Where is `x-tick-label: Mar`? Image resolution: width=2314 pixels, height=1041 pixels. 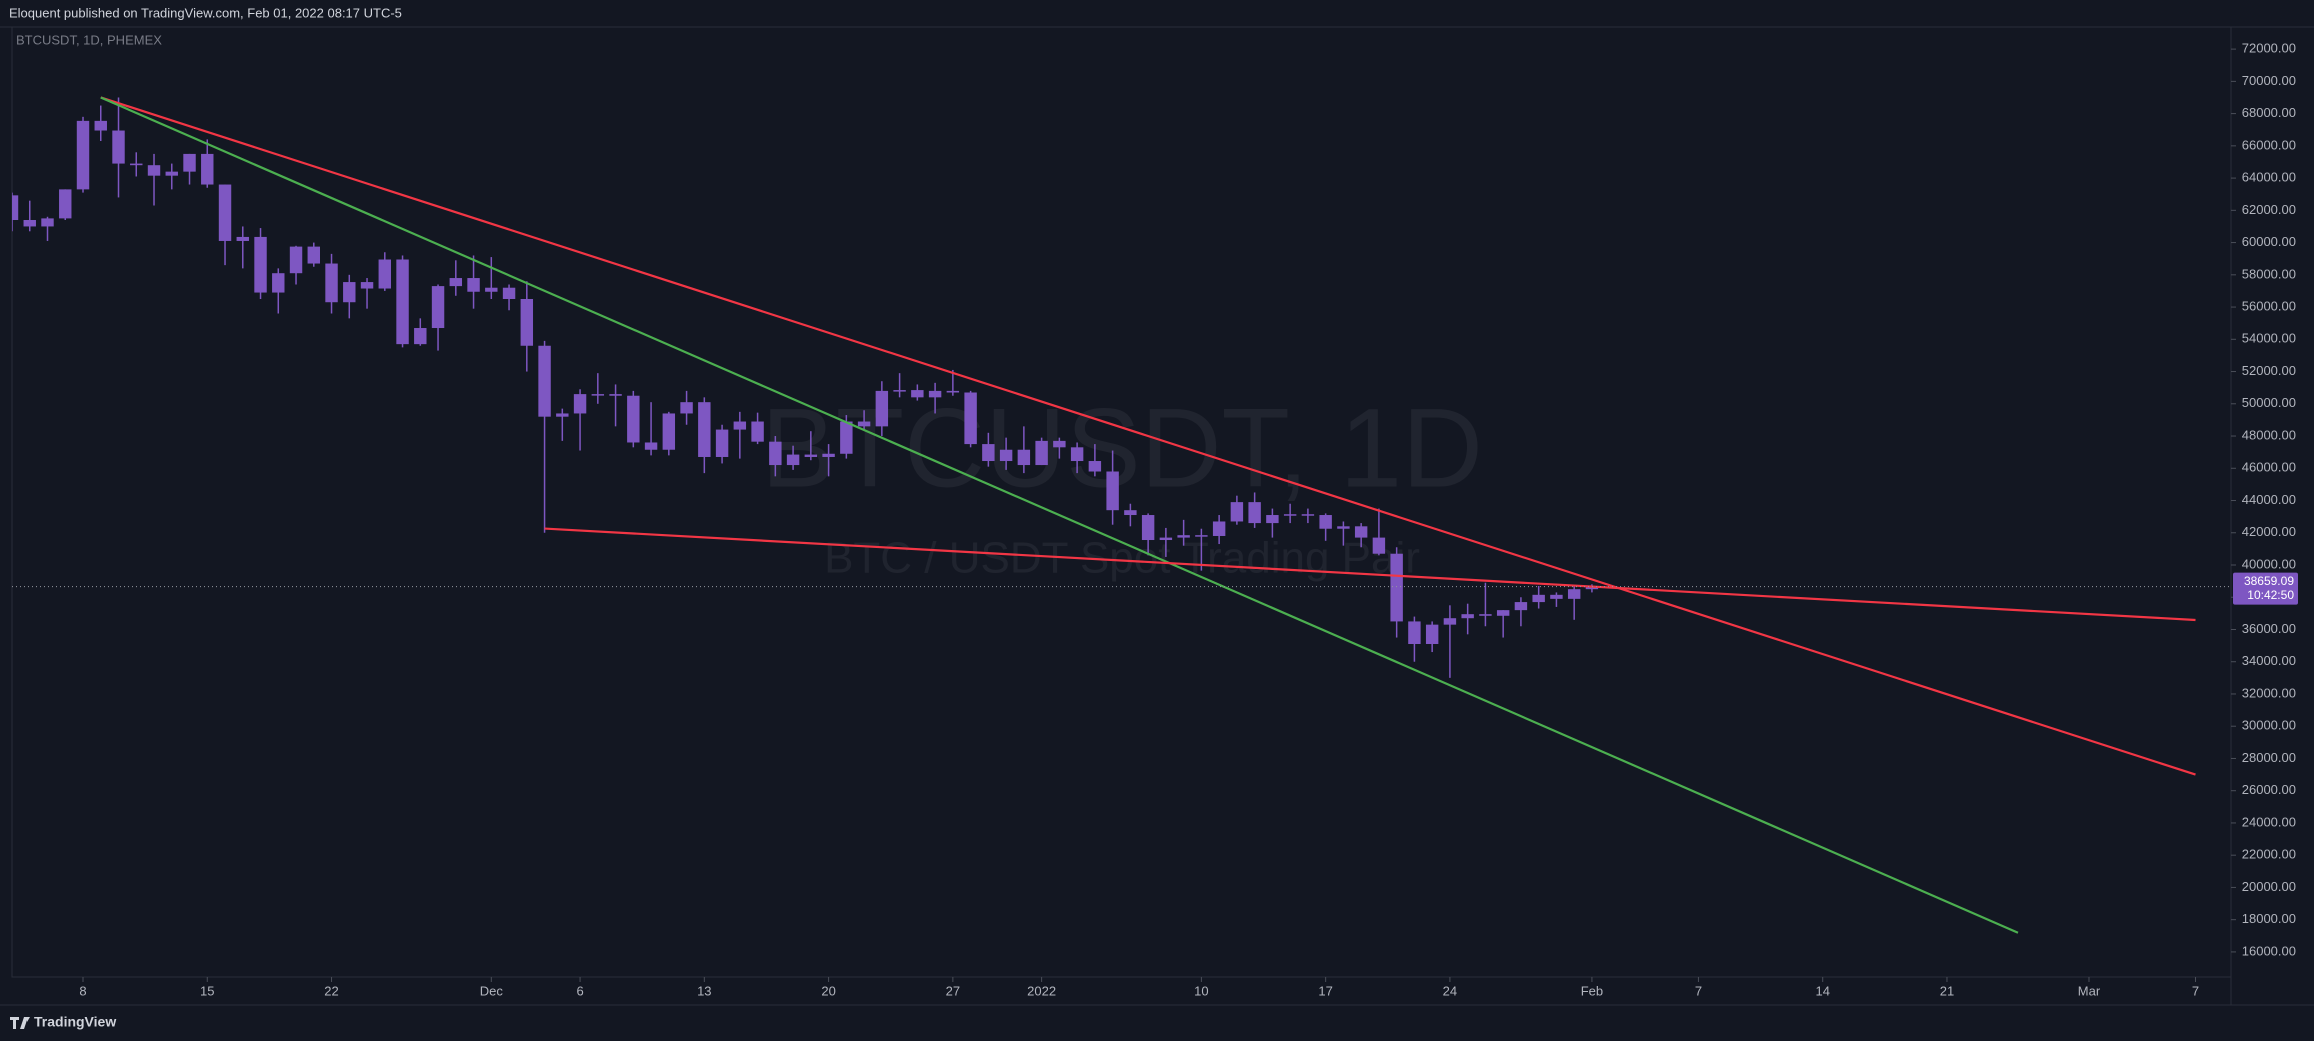 x-tick-label: Mar is located at coordinates (2089, 990).